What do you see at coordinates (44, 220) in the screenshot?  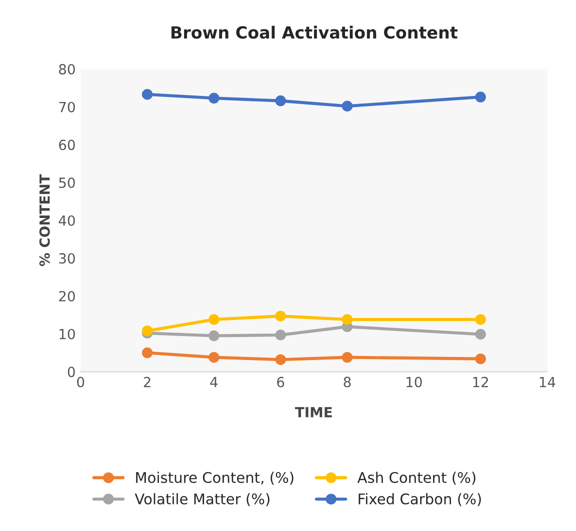 I see `y-axis-title: % CONTENT` at bounding box center [44, 220].